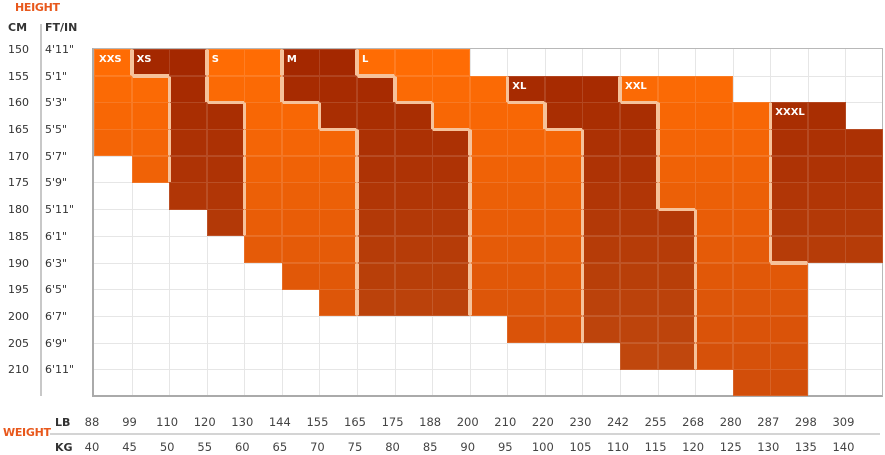 Image resolution: width=885 pixels, height=455 pixels. What do you see at coordinates (27, 432) in the screenshot?
I see `weight-axis-title: WEIGHT` at bounding box center [27, 432].